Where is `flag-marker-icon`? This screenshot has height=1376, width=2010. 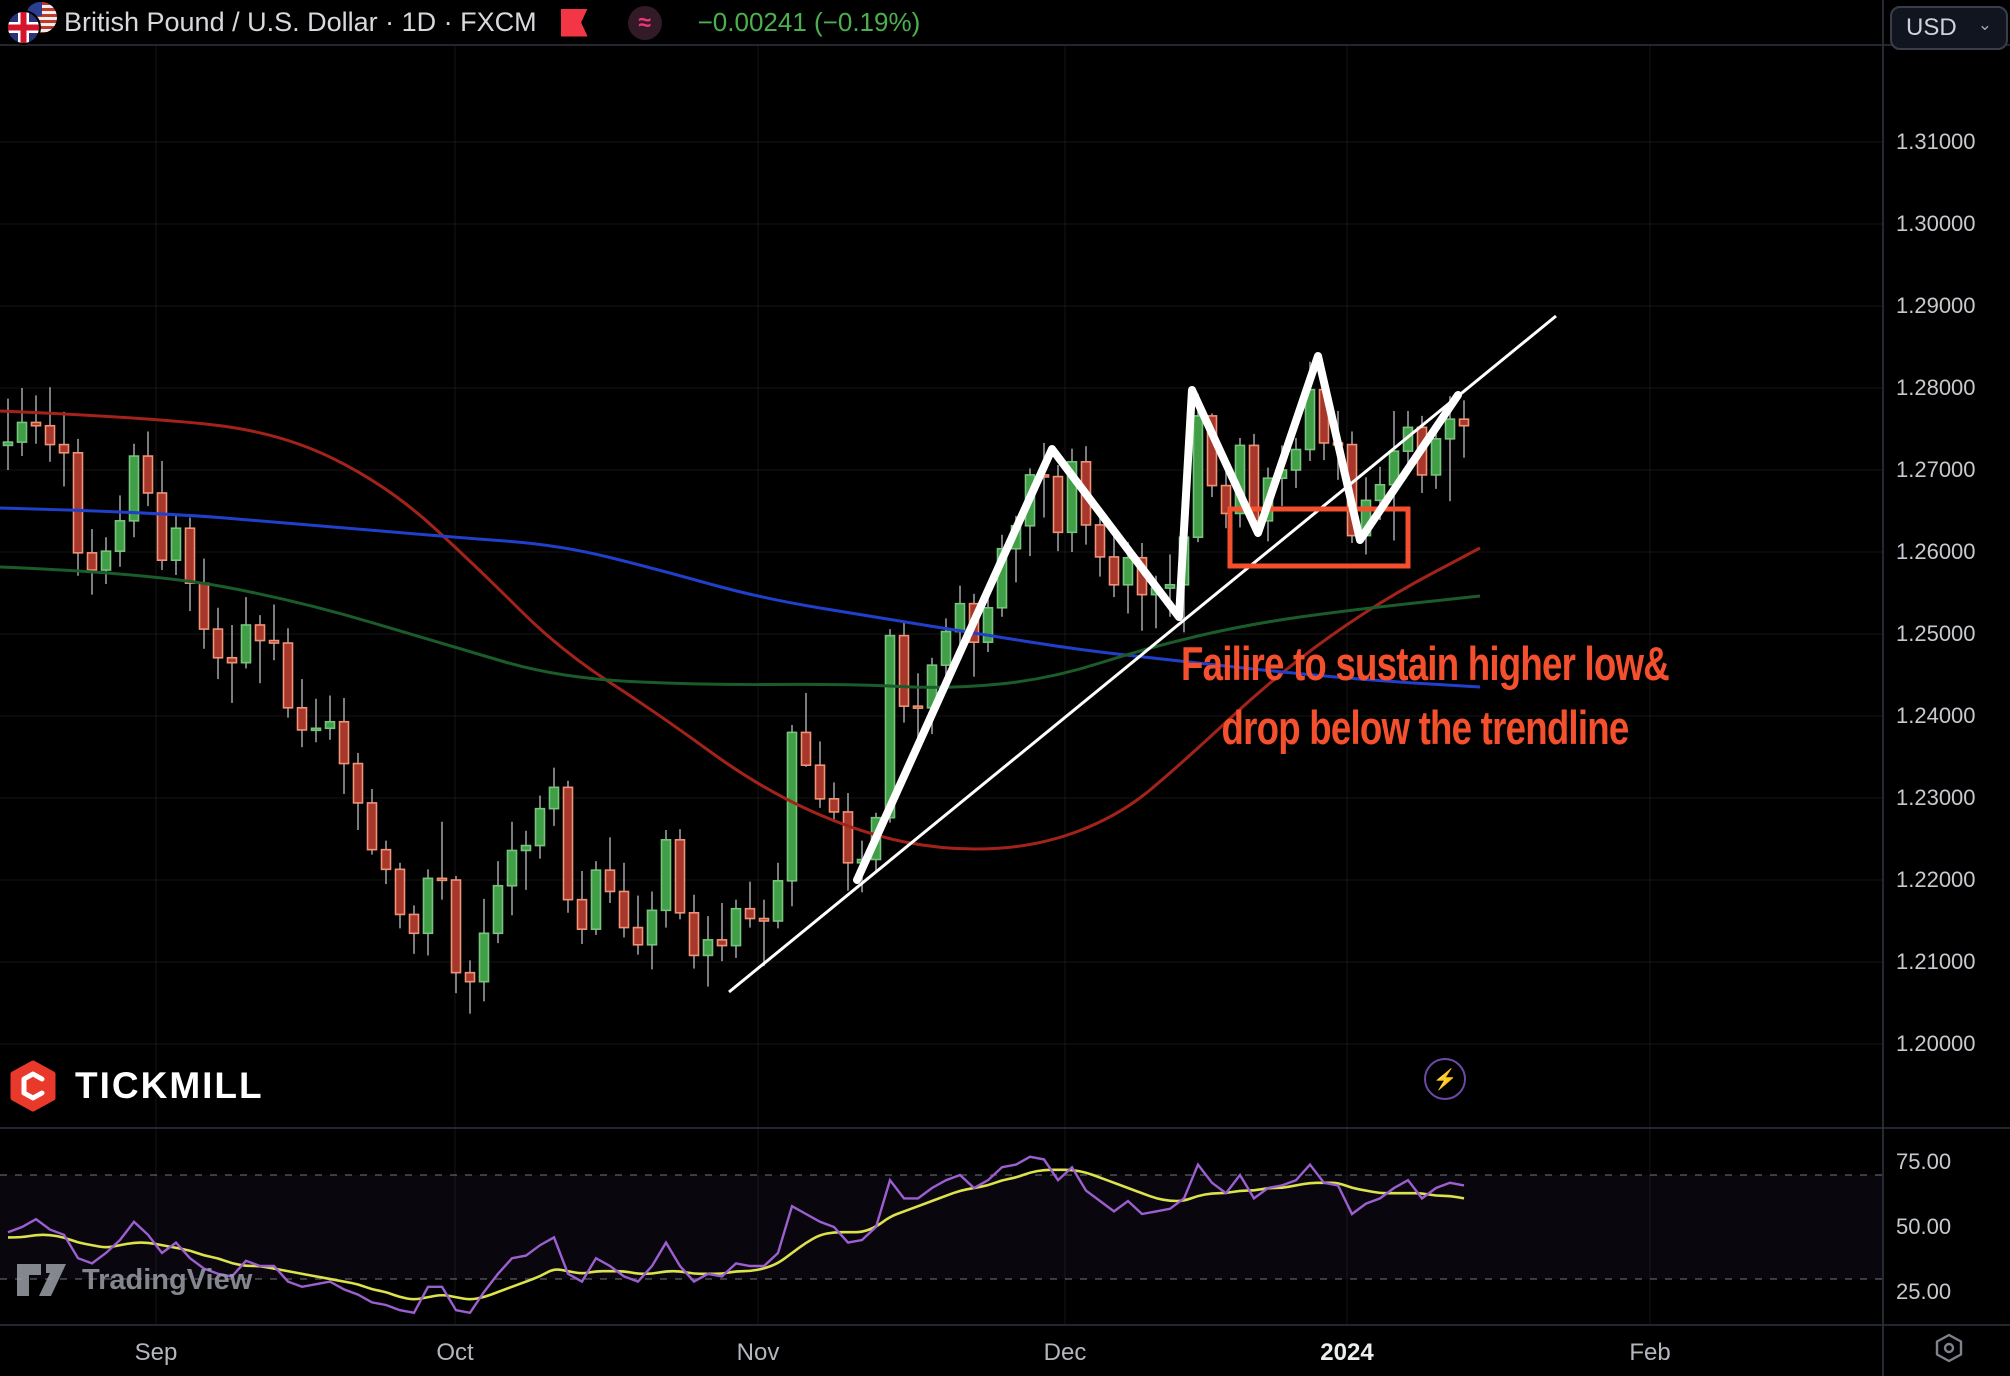 flag-marker-icon is located at coordinates (574, 22).